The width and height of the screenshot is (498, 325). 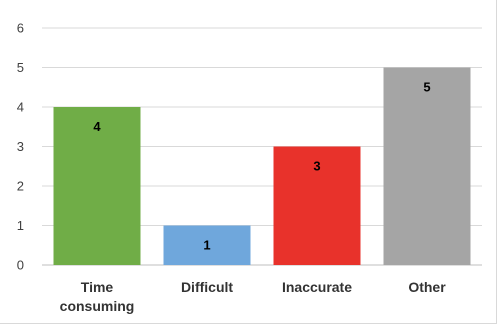 What do you see at coordinates (427, 287) in the screenshot?
I see `category-label: Other` at bounding box center [427, 287].